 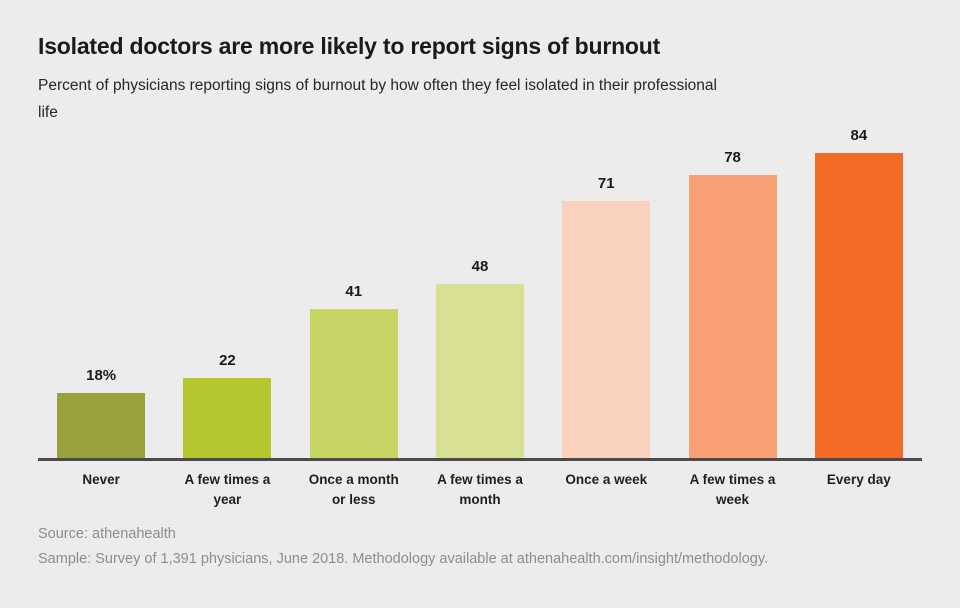 What do you see at coordinates (101, 480) in the screenshot?
I see `category-label: Never` at bounding box center [101, 480].